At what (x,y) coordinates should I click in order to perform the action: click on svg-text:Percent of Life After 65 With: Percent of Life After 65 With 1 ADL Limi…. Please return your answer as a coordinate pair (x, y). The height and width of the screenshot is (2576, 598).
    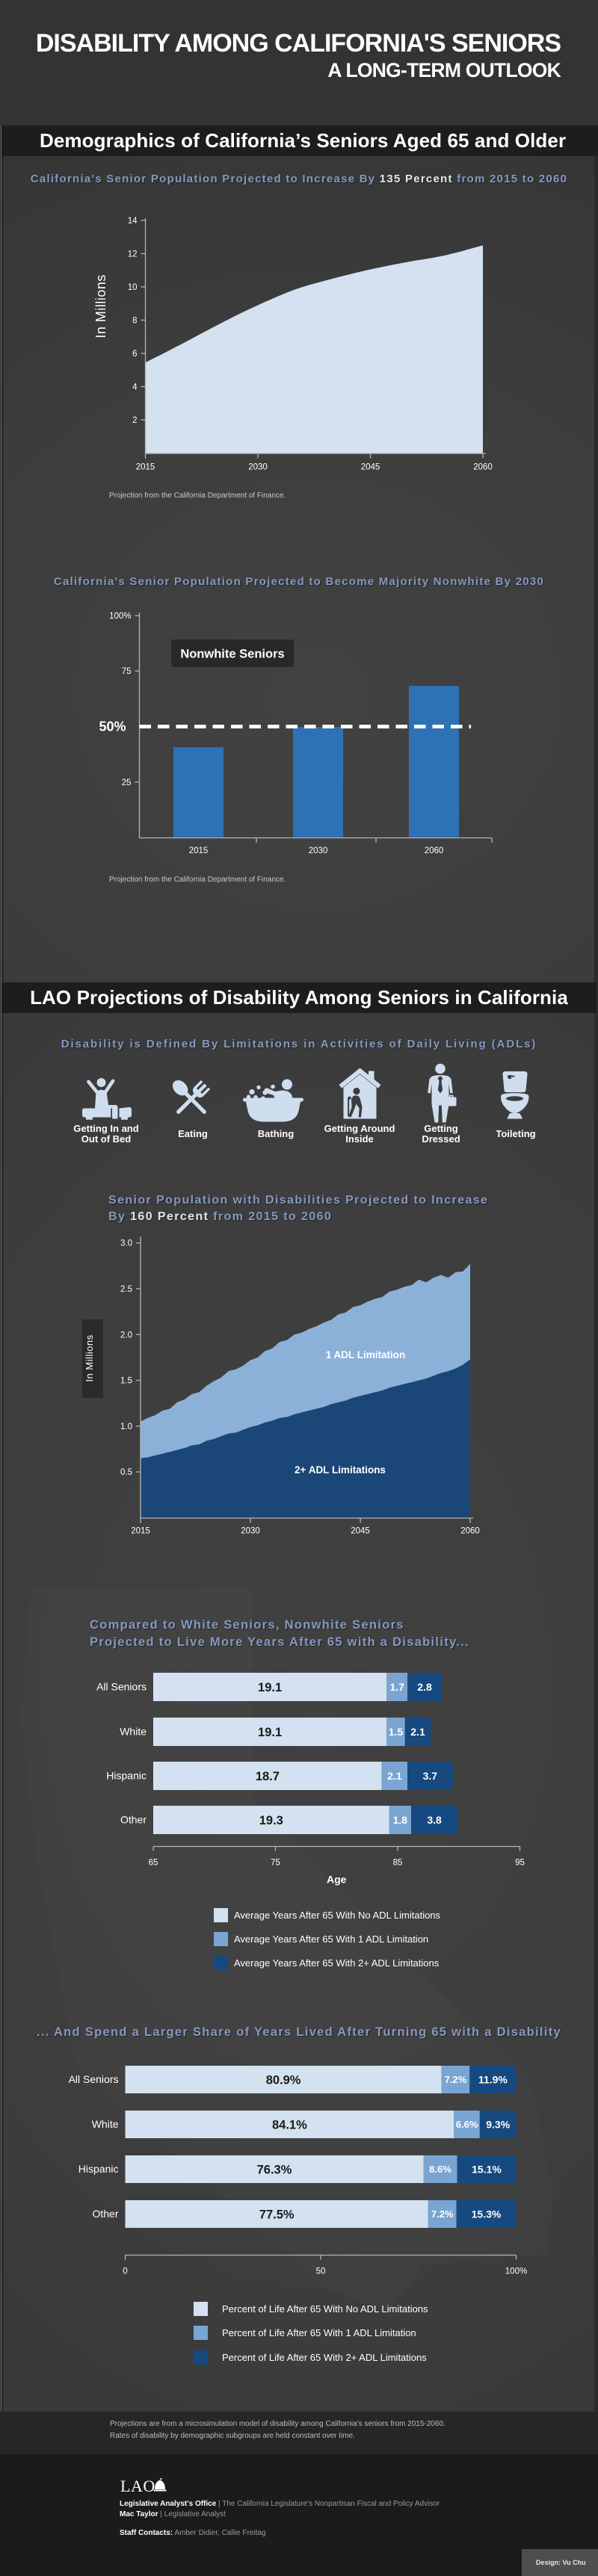
    Looking at the image, I should click on (319, 2332).